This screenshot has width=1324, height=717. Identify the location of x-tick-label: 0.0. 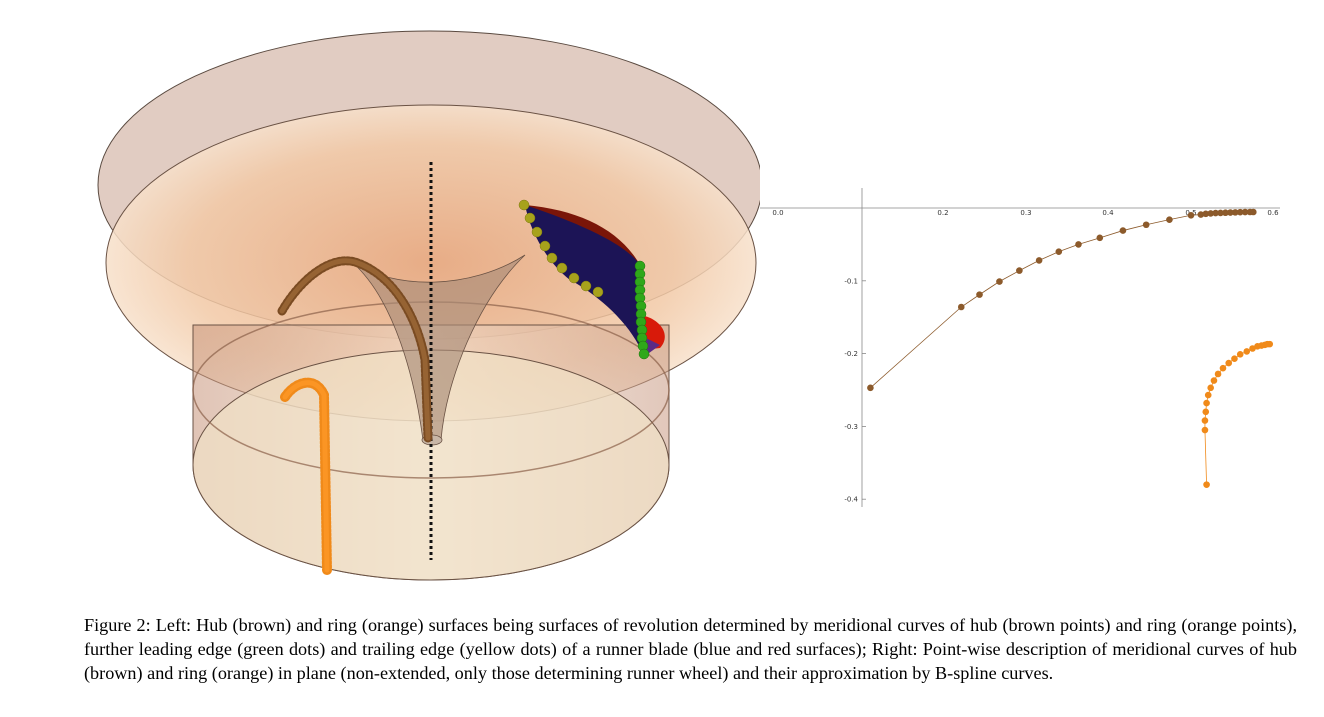
(777, 213).